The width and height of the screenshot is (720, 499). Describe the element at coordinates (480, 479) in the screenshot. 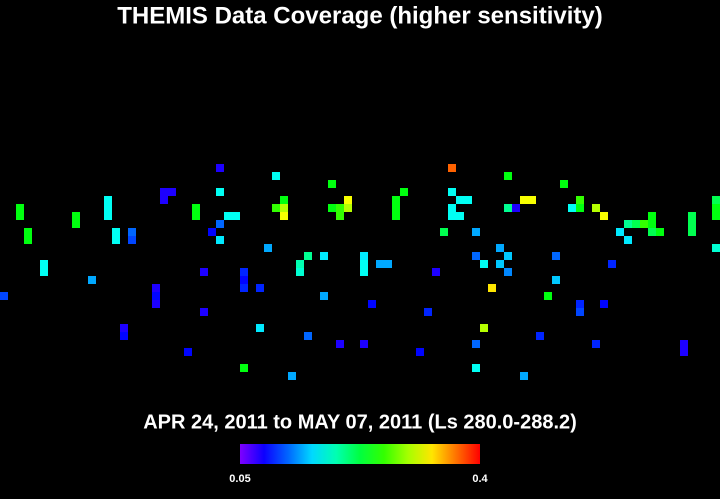

I see `colorbar-tick-label: 0.4` at that location.